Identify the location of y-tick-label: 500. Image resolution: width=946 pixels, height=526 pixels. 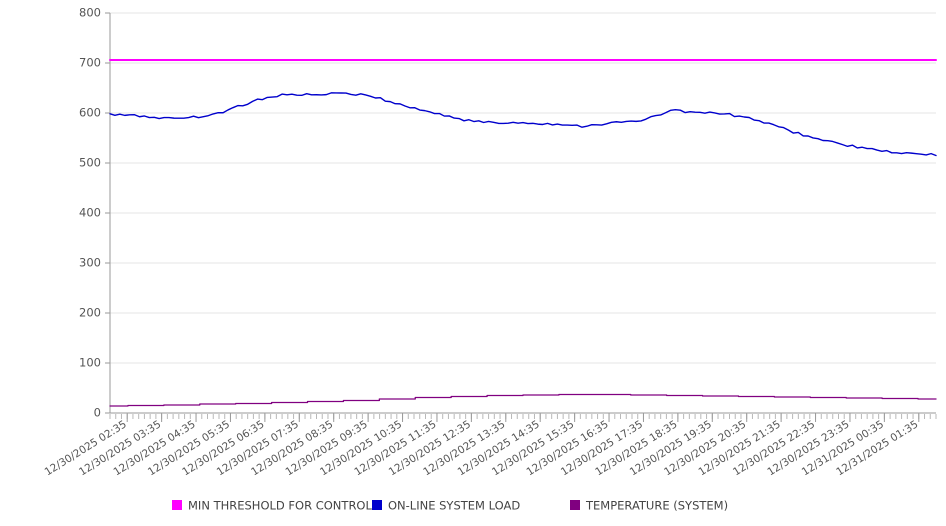
(90, 163).